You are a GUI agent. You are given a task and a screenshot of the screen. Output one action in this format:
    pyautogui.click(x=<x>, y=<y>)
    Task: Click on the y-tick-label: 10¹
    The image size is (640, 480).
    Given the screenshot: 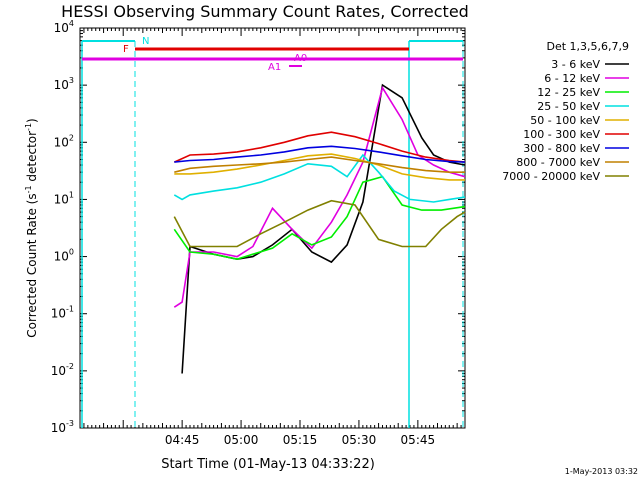 What is the action you would take?
    pyautogui.click(x=64, y=198)
    